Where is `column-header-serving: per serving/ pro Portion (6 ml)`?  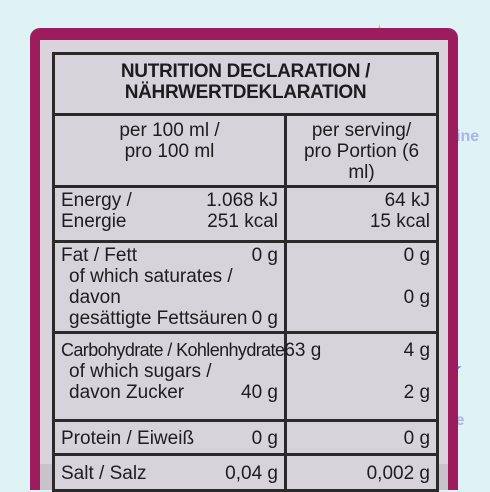 column-header-serving: per serving/ pro Portion (6 ml) is located at coordinates (361, 150).